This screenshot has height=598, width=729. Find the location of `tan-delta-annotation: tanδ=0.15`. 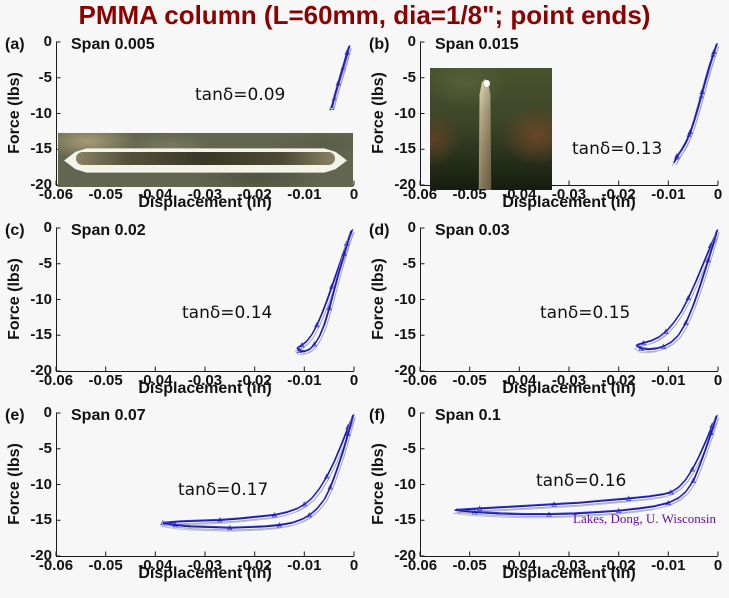

tan-delta-annotation: tanδ=0.15 is located at coordinates (585, 313).